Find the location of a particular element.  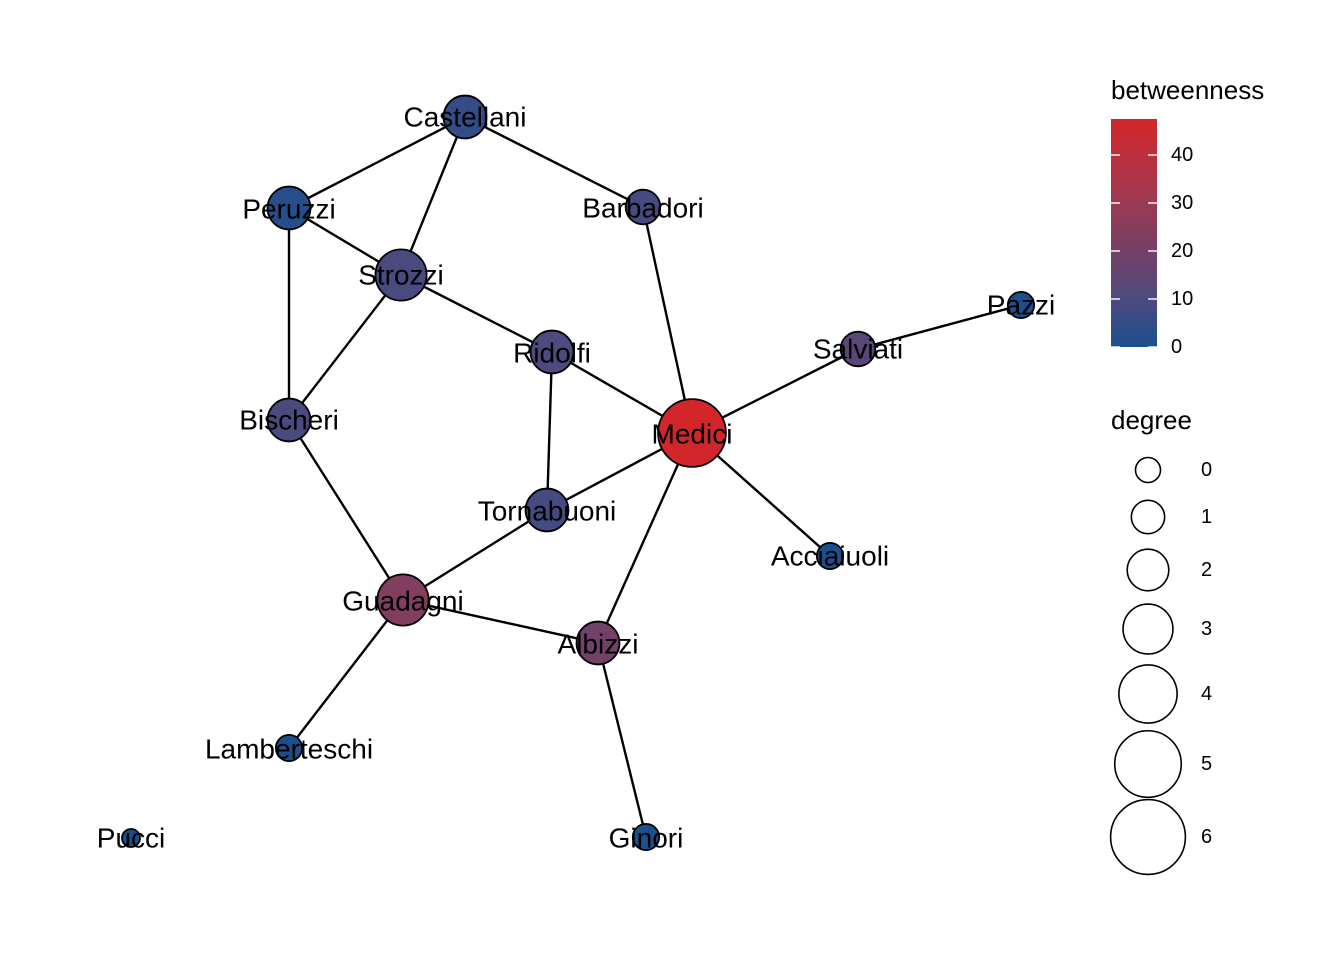

node-medici is located at coordinates (692, 433).